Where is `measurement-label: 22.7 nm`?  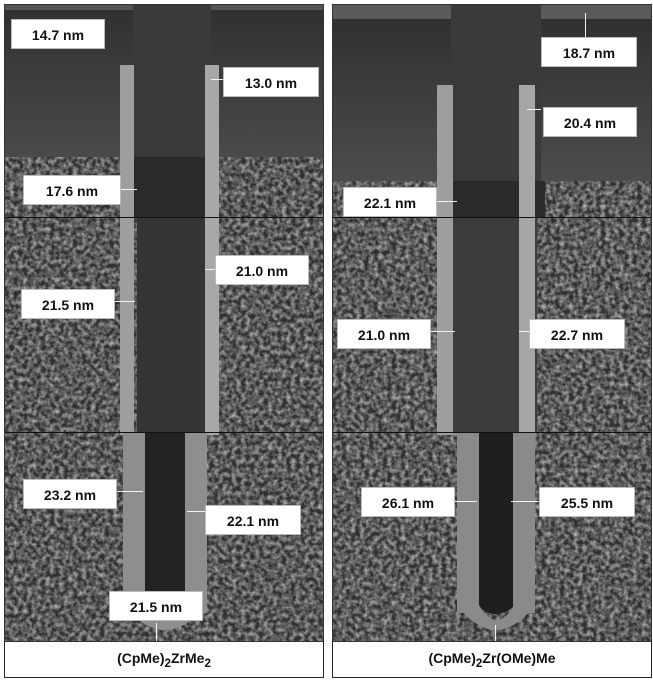 measurement-label: 22.7 nm is located at coordinates (577, 334).